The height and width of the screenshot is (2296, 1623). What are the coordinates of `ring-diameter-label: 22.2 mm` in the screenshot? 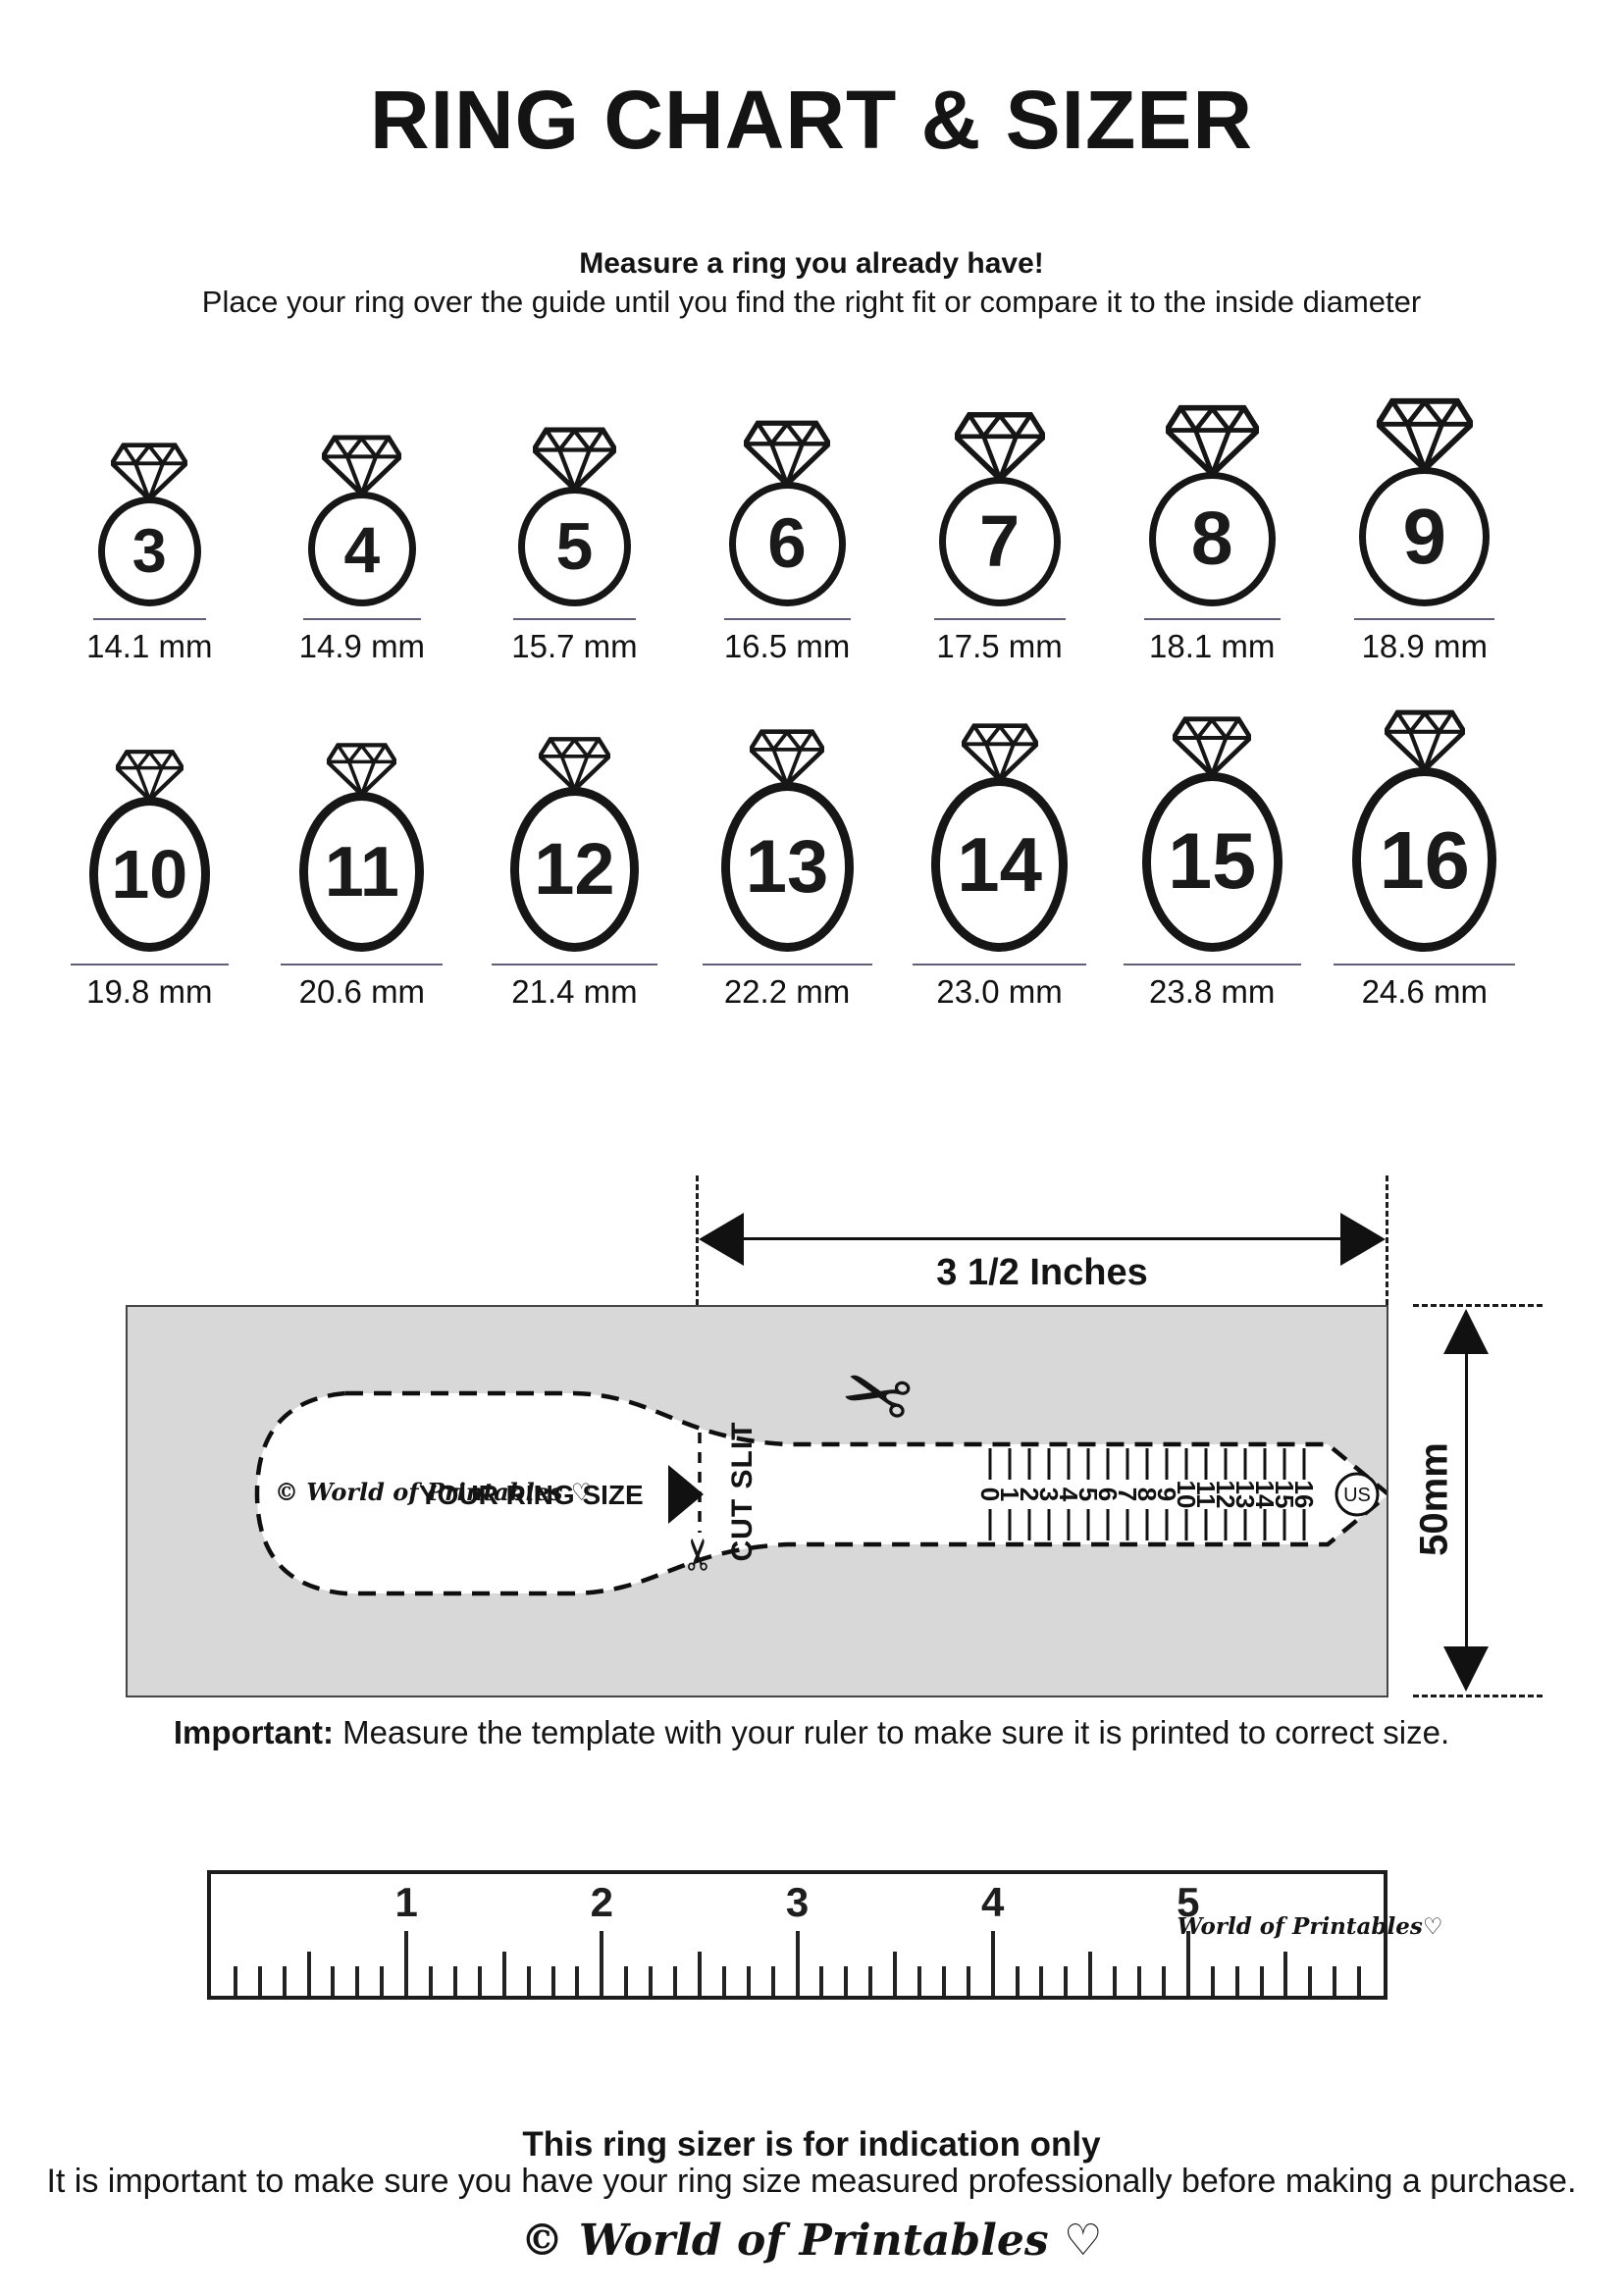 It's located at (787, 991).